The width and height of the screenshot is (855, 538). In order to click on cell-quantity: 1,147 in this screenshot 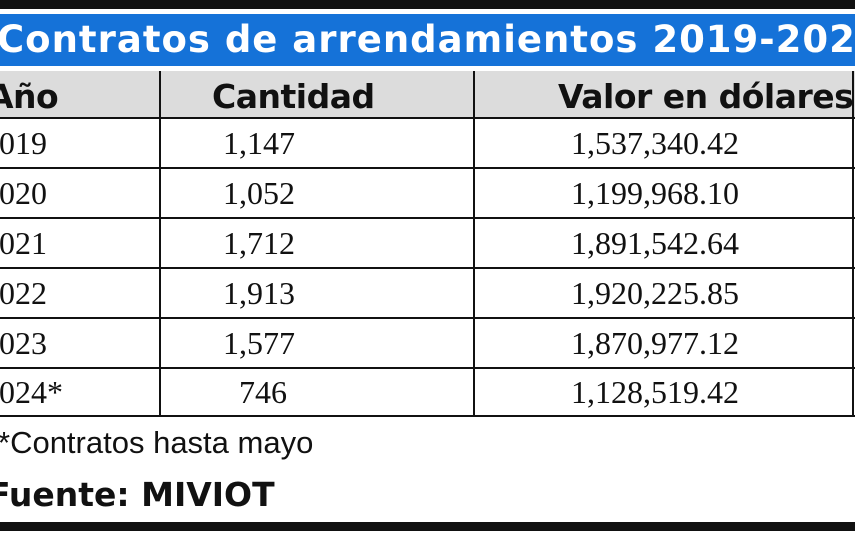, I will do `click(259, 143)`.